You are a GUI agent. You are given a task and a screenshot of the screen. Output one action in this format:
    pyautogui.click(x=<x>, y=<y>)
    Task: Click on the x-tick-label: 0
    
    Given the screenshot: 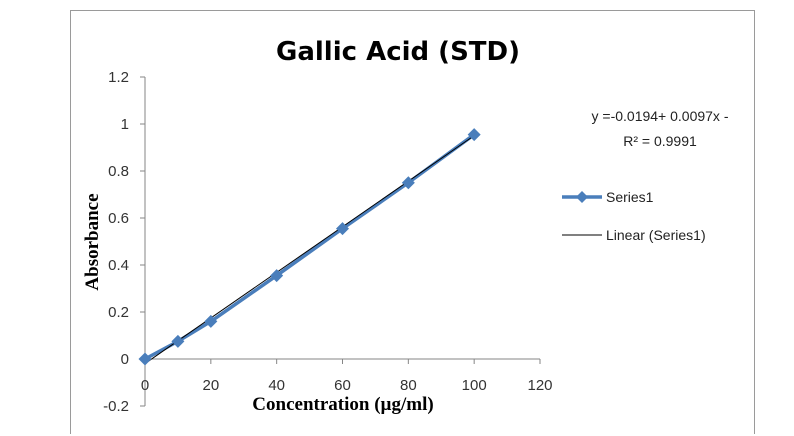 What is the action you would take?
    pyautogui.click(x=145, y=385)
    